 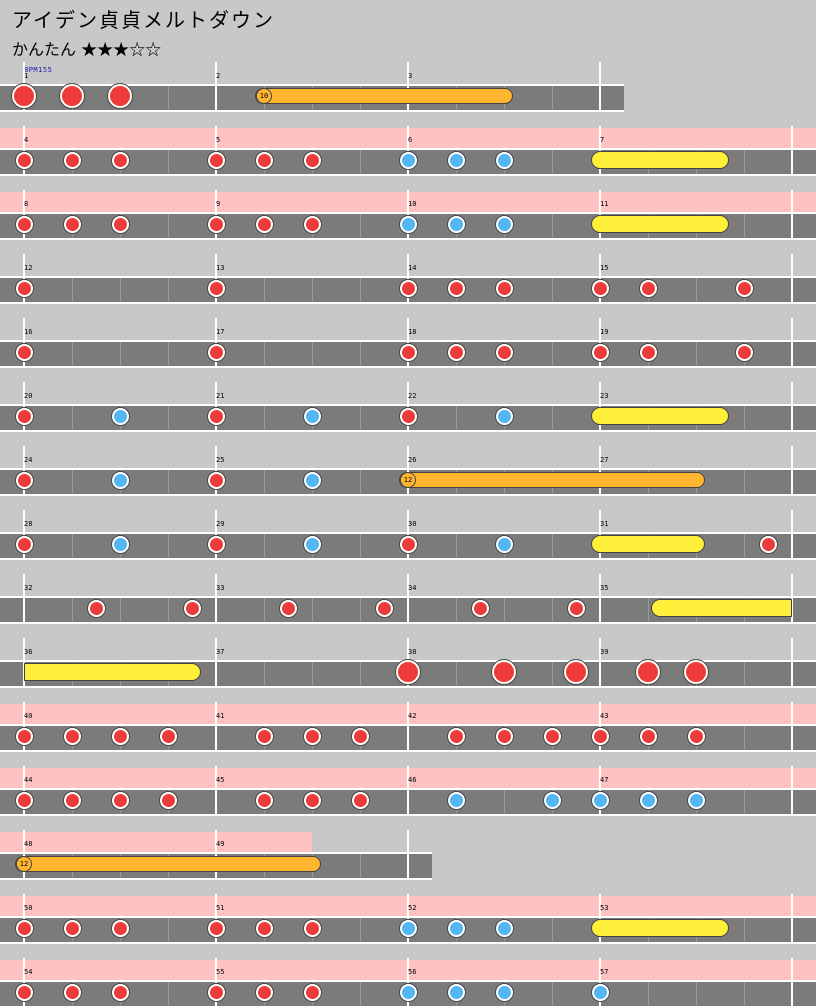 What do you see at coordinates (218, 76) in the screenshot?
I see `measure-number: 2` at bounding box center [218, 76].